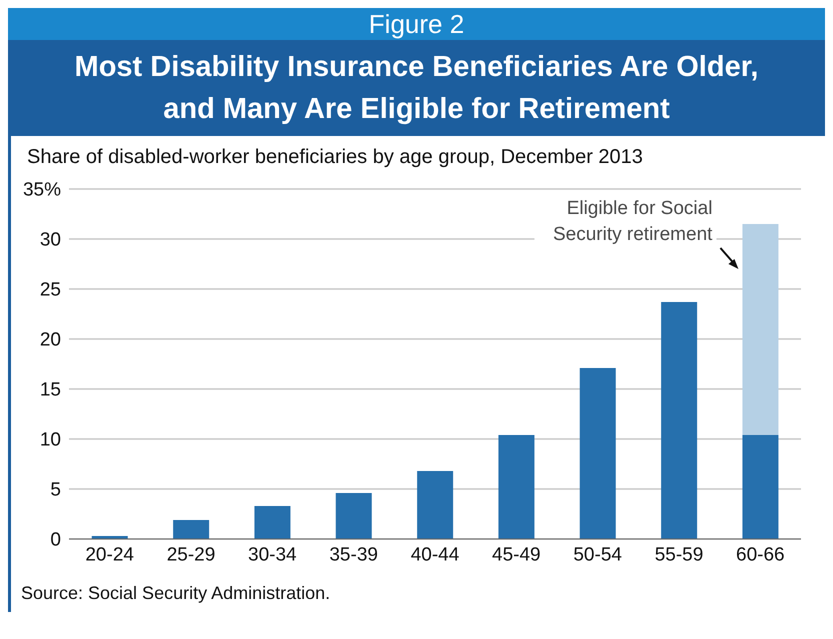 The width and height of the screenshot is (833, 639). Describe the element at coordinates (55, 540) in the screenshot. I see `y-tick-label: 0` at that location.